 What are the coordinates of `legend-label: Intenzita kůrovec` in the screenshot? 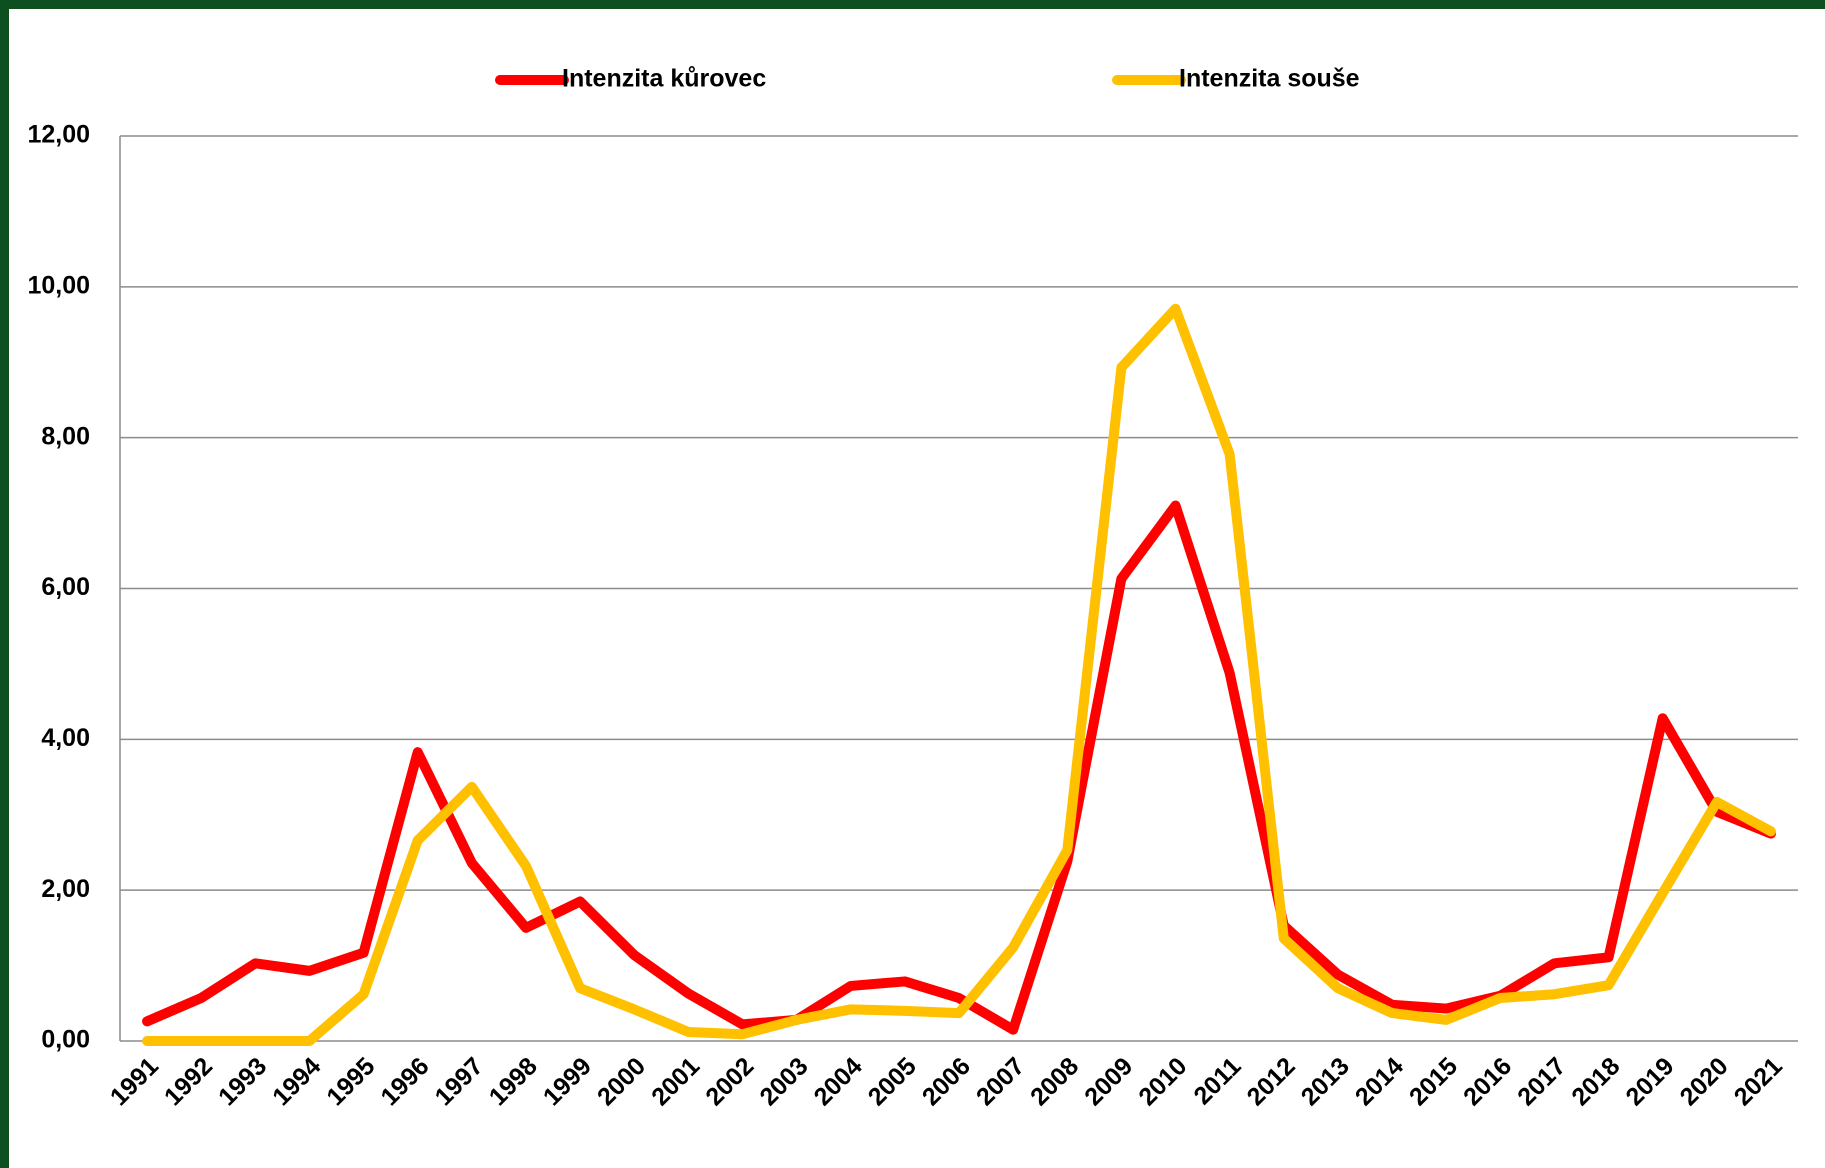 It's located at (664, 79).